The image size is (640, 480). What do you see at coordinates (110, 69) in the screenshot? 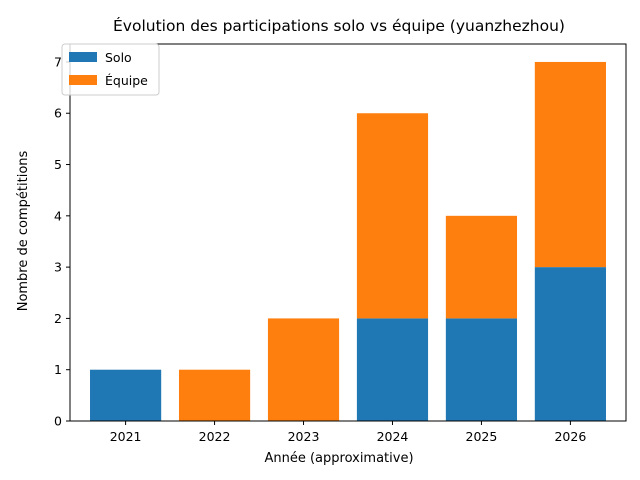
I see `legend: Solo Équipe` at bounding box center [110, 69].